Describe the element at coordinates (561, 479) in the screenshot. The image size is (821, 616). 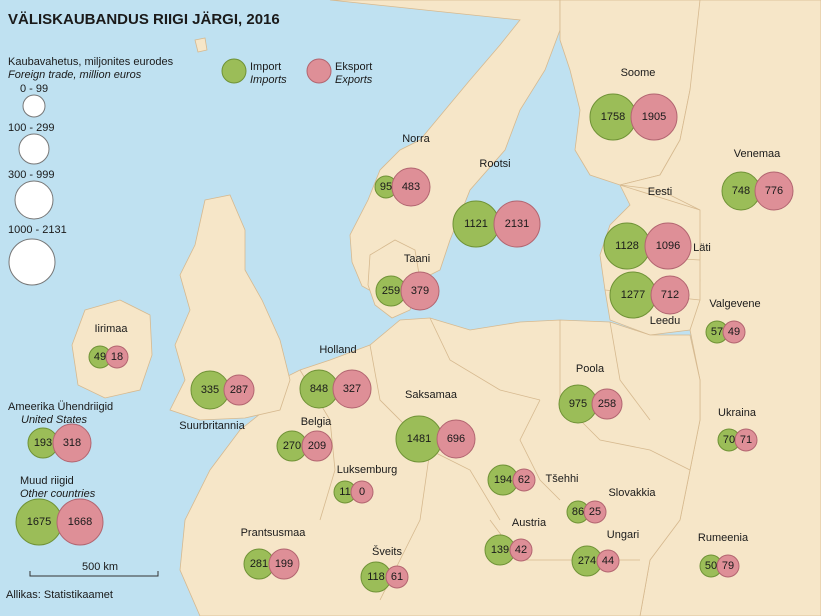
I see `label-tsehhi: Tšehhi` at that location.